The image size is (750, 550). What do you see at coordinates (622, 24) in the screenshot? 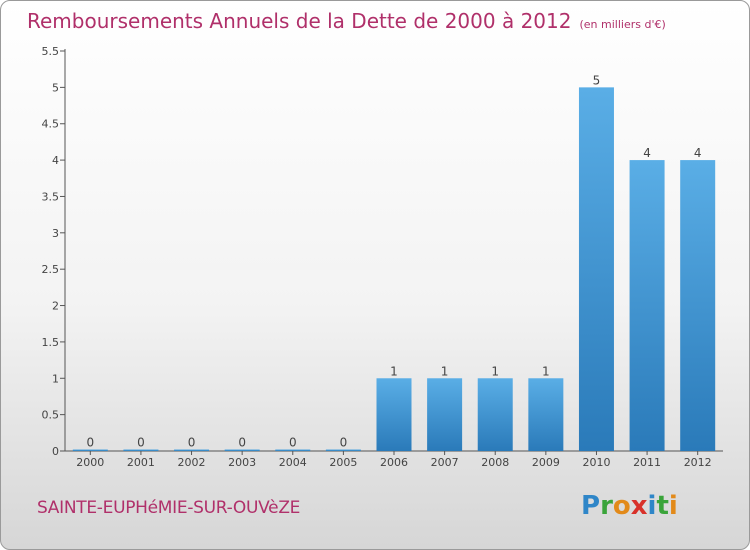
I see `chart-subtitle: (en milliers d'€)` at bounding box center [622, 24].